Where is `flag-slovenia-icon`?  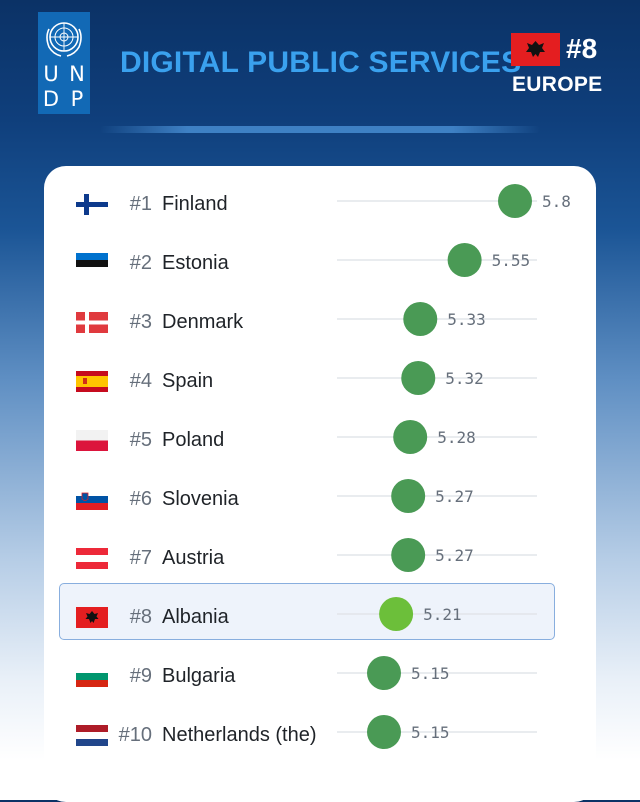
flag-slovenia-icon is located at coordinates (92, 499).